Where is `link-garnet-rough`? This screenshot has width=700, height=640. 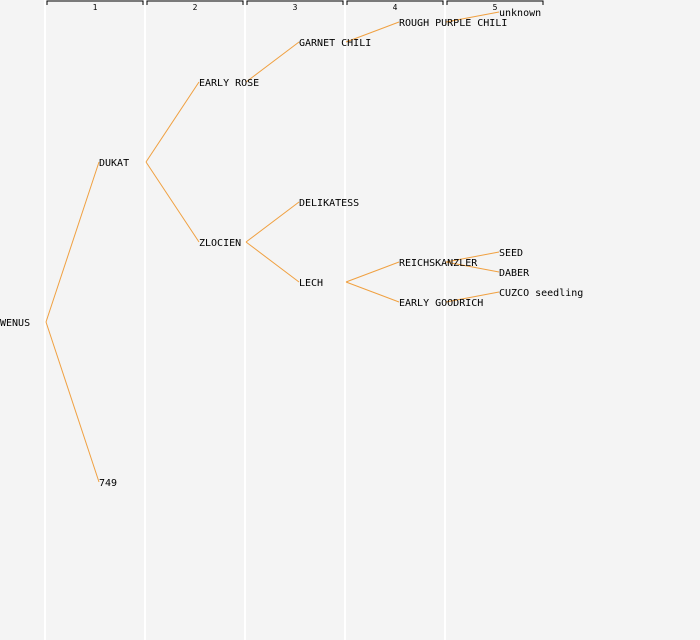 link-garnet-rough is located at coordinates (372, 32).